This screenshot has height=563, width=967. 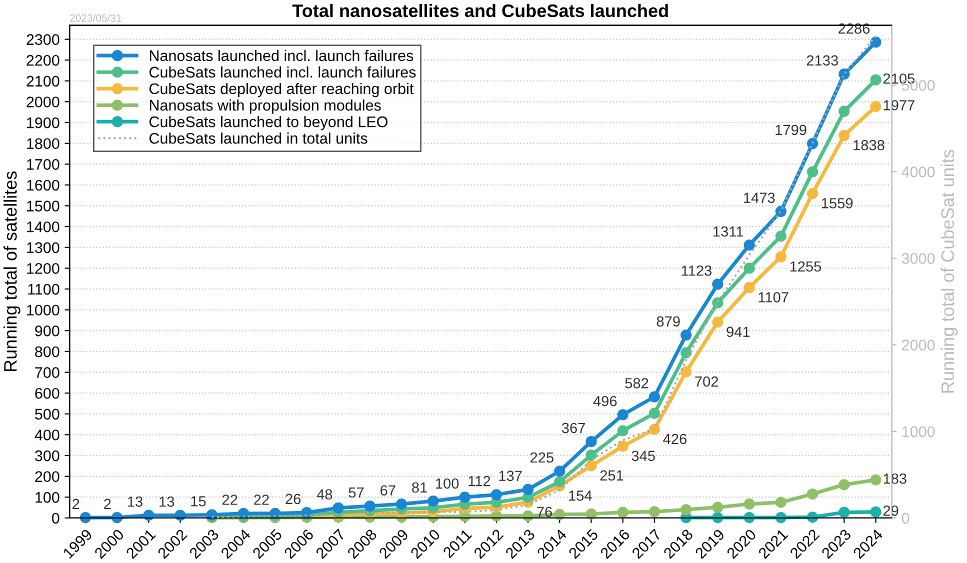 I want to click on y-tick-label: 1600, so click(x=43, y=185).